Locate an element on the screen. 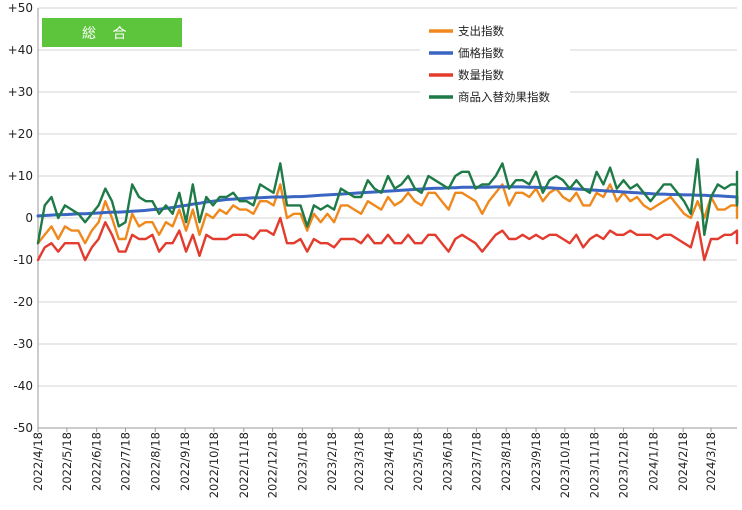 This screenshot has width=742, height=510. y-tick-label: -50 is located at coordinates (23, 428).